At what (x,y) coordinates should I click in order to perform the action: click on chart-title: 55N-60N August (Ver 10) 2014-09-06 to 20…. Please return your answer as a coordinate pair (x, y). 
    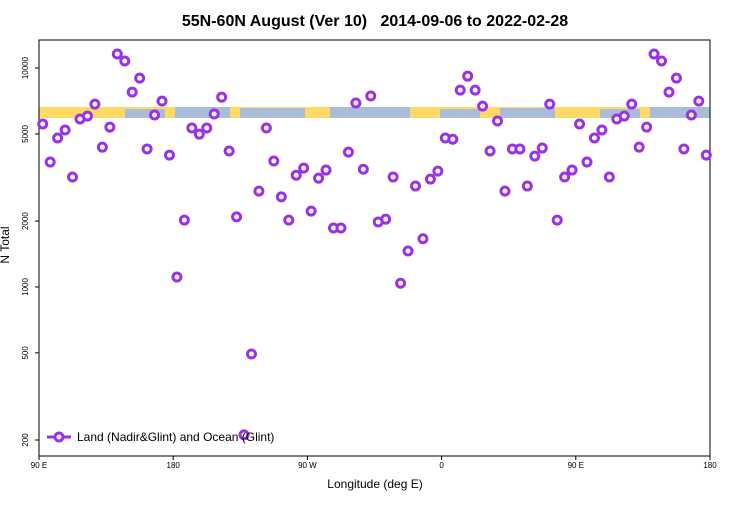
    Looking at the image, I should click on (375, 21).